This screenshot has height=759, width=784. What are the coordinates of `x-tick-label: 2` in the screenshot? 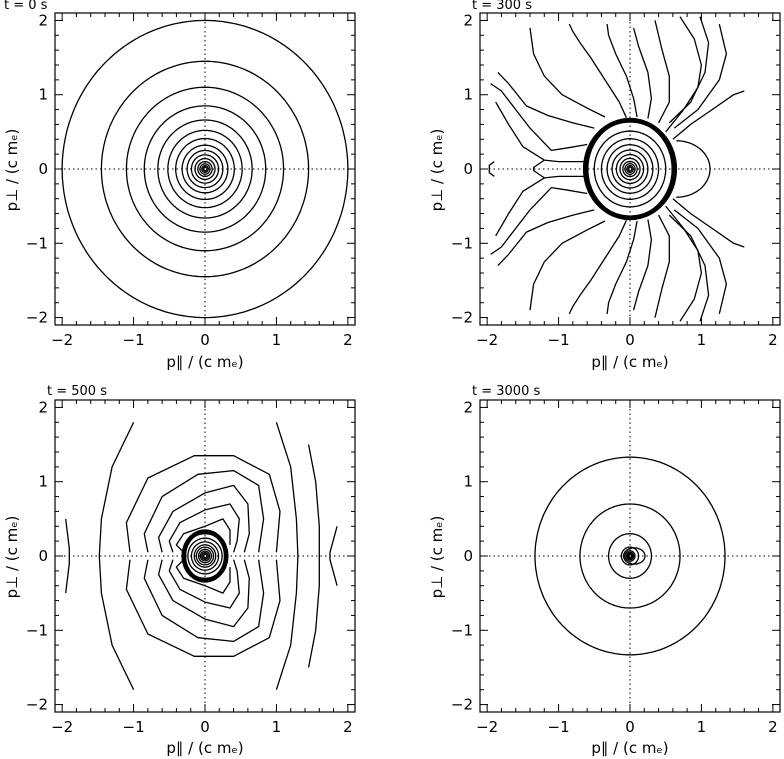 It's located at (348, 727).